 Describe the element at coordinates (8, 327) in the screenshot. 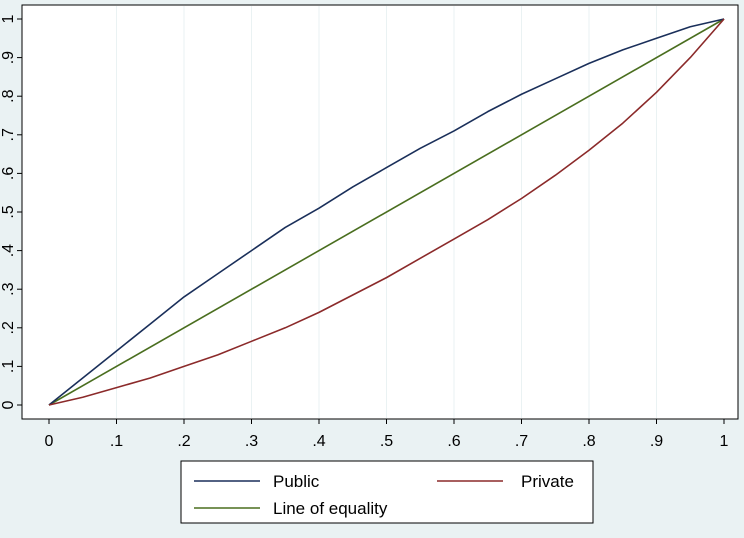

I see `y-tick-label: .2` at that location.